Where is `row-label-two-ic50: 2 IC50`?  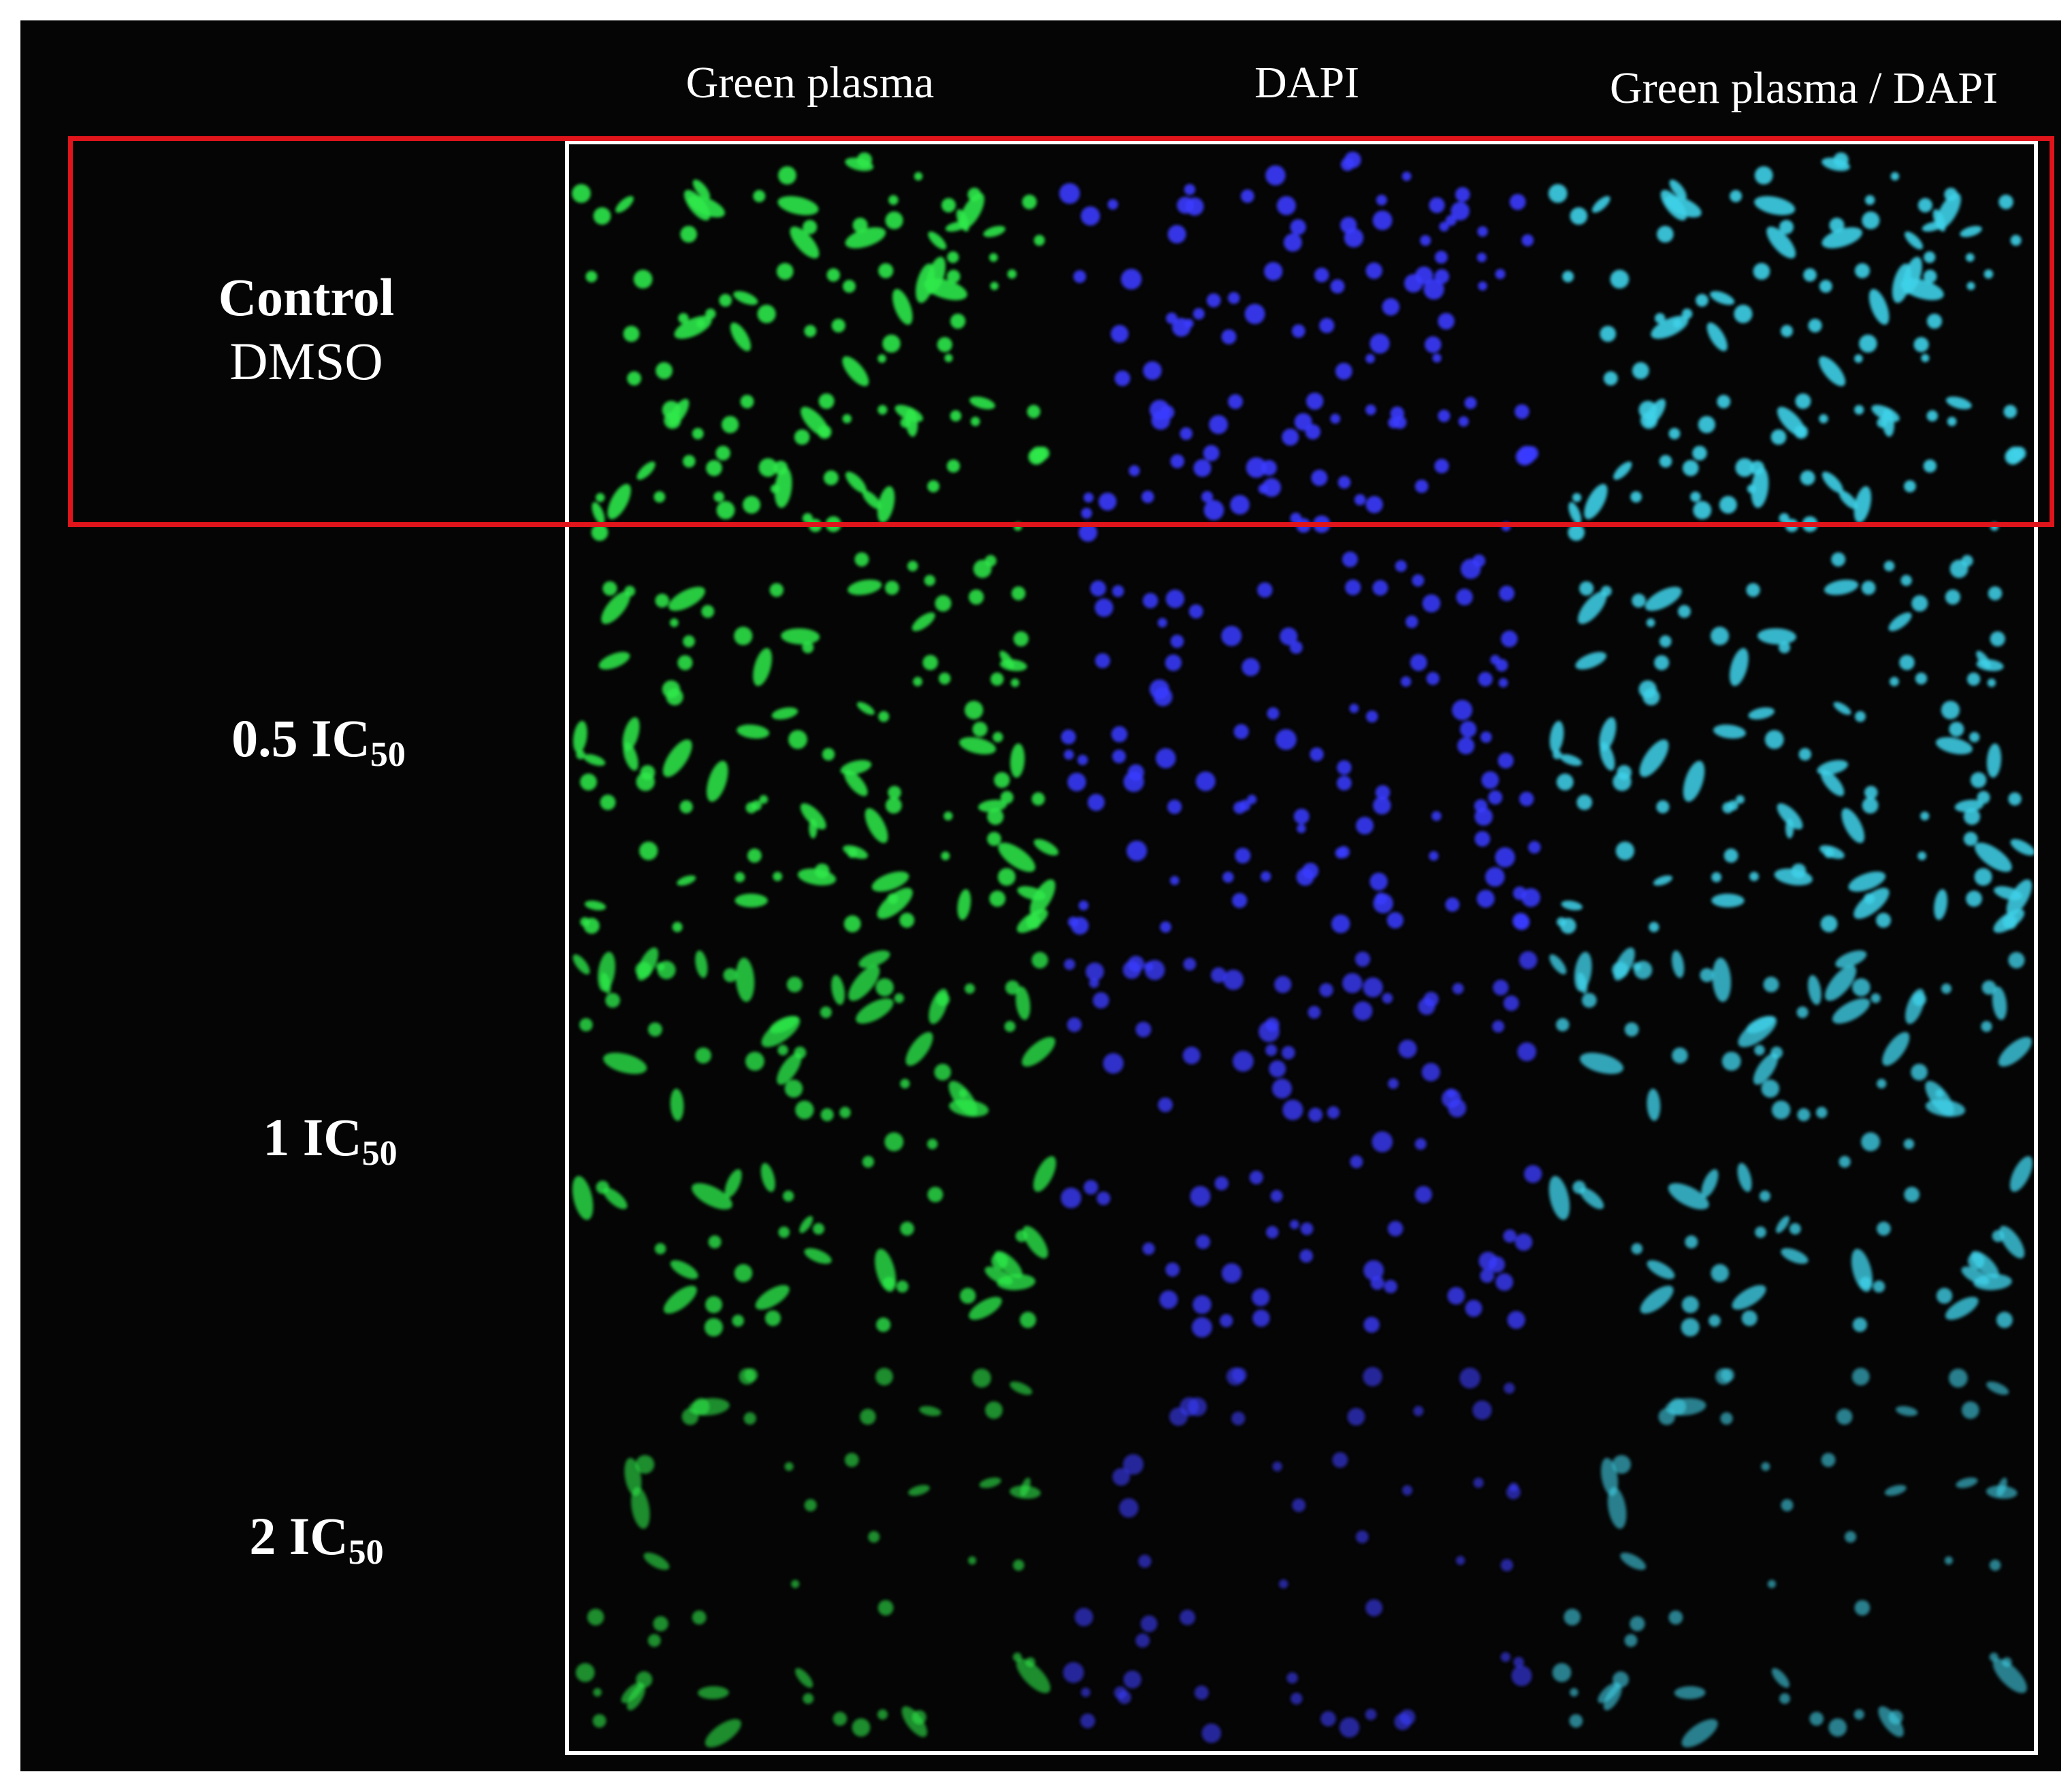 row-label-two-ic50: 2 IC50 is located at coordinates (316, 1544).